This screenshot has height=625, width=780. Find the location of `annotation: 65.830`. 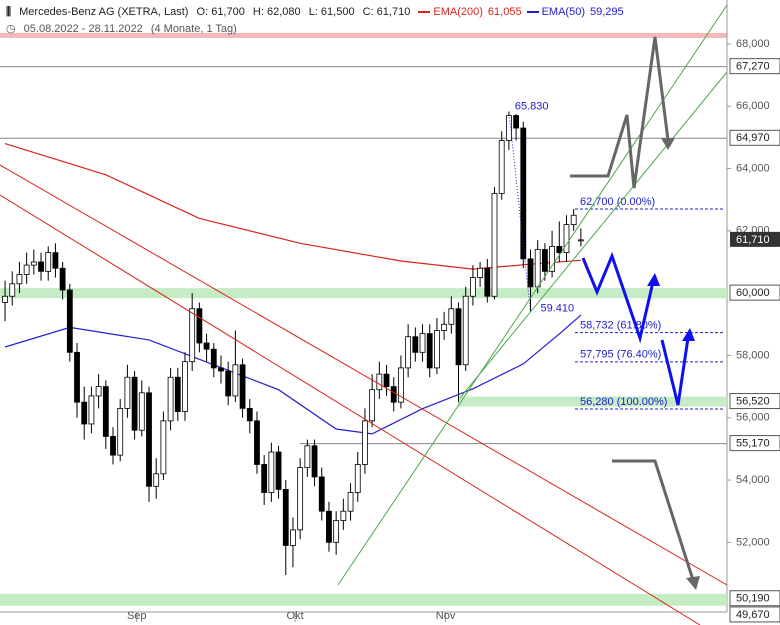

annotation: 65.830 is located at coordinates (532, 106).